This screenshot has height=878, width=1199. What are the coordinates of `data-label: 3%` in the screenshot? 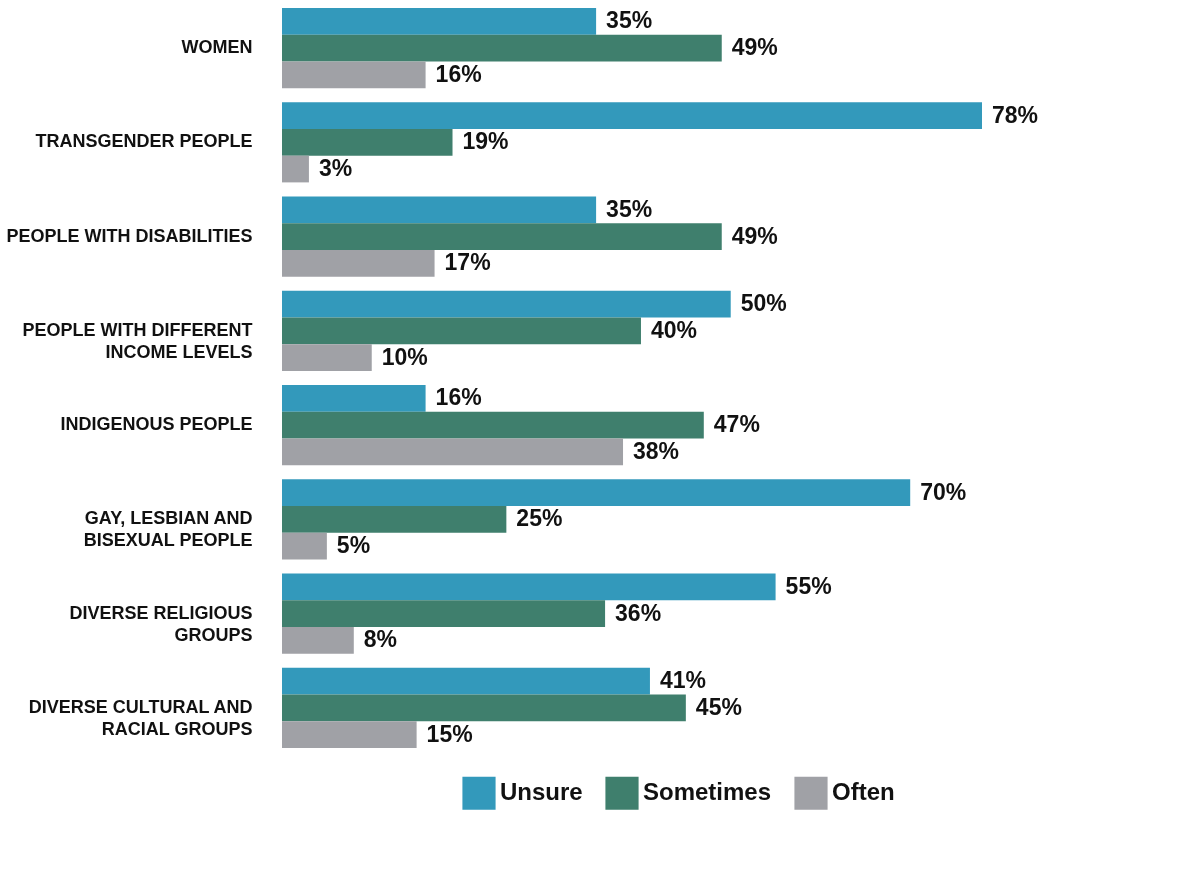 It's located at (335, 168).